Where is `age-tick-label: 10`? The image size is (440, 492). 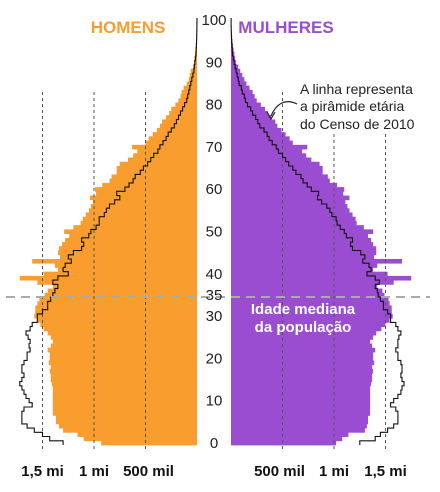
age-tick-label: 10 is located at coordinates (214, 401).